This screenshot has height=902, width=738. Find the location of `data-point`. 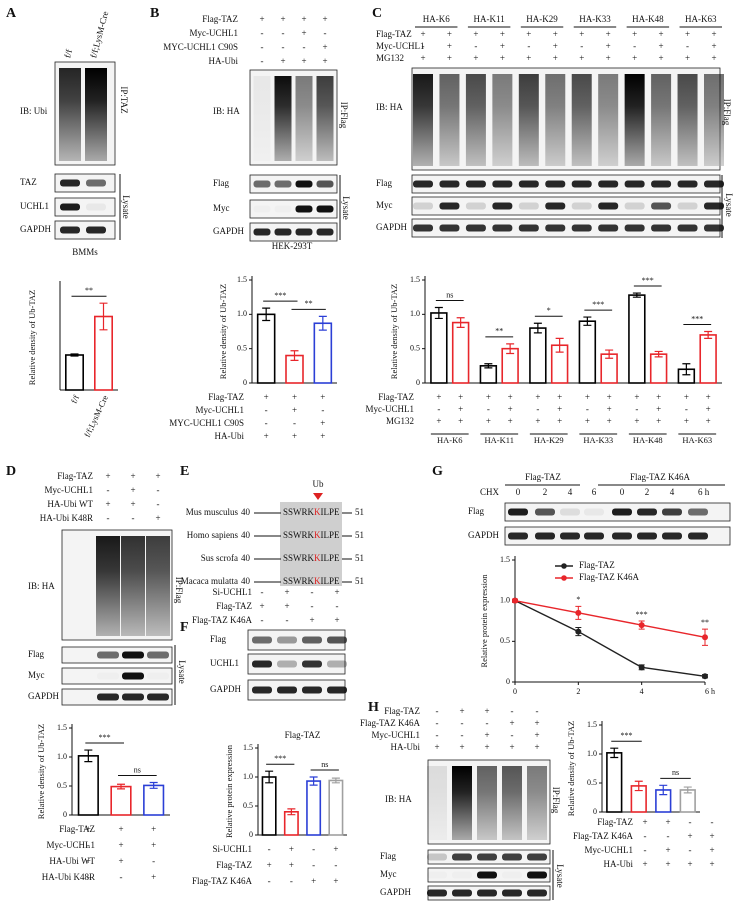

data-point is located at coordinates (641, 667).